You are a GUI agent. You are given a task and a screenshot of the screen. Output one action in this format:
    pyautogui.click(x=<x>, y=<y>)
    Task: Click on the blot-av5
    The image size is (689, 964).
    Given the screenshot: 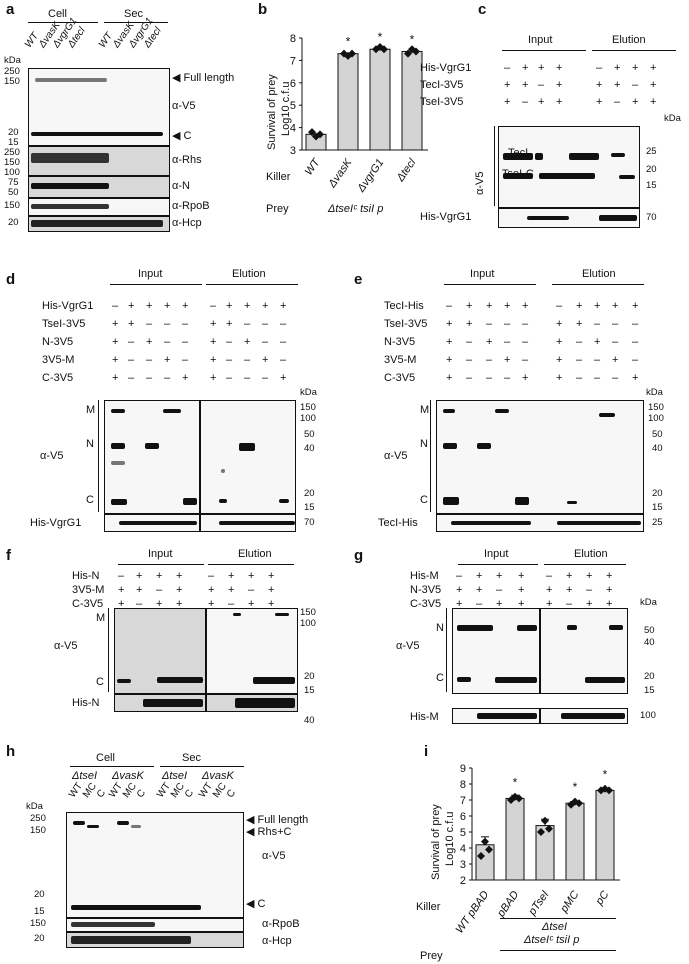 What is the action you would take?
    pyautogui.click(x=540, y=457)
    